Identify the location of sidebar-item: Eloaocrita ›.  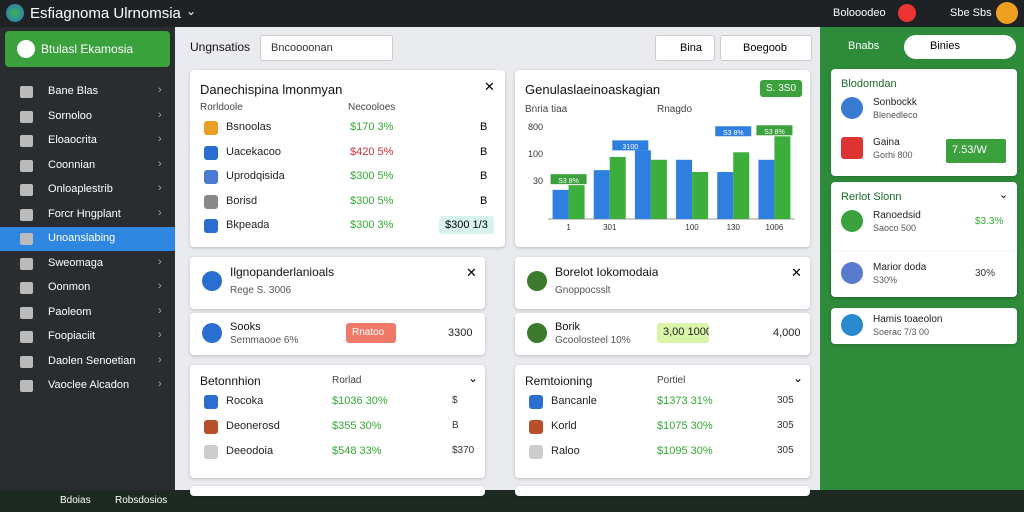
(87, 141).